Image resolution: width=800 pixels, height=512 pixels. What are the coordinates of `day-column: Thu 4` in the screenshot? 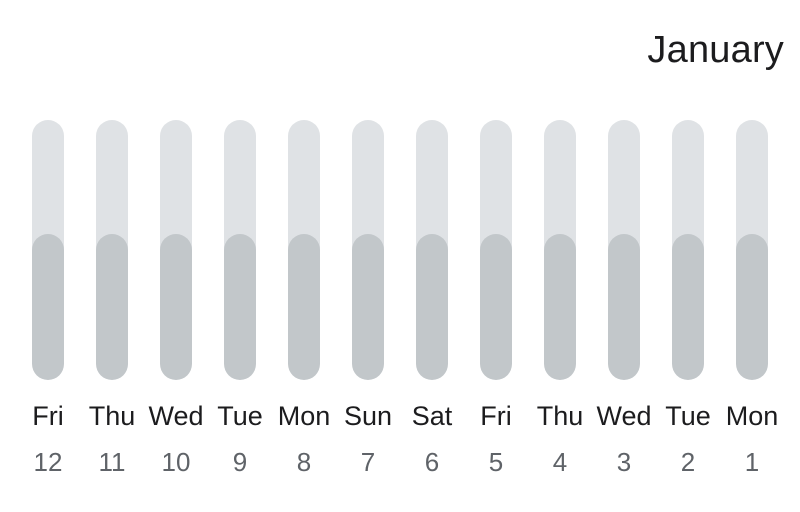 It's located at (560, 300).